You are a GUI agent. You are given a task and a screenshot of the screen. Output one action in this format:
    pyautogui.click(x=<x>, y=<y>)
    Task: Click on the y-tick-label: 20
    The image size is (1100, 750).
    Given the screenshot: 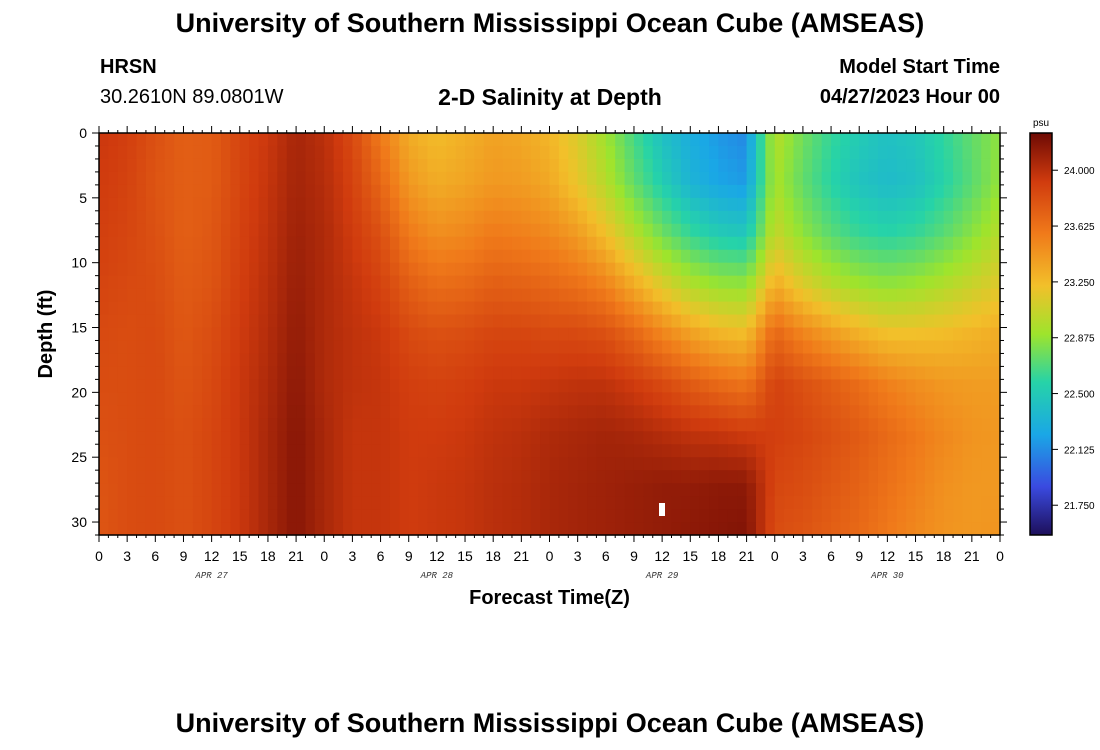 What is the action you would take?
    pyautogui.click(x=79, y=392)
    